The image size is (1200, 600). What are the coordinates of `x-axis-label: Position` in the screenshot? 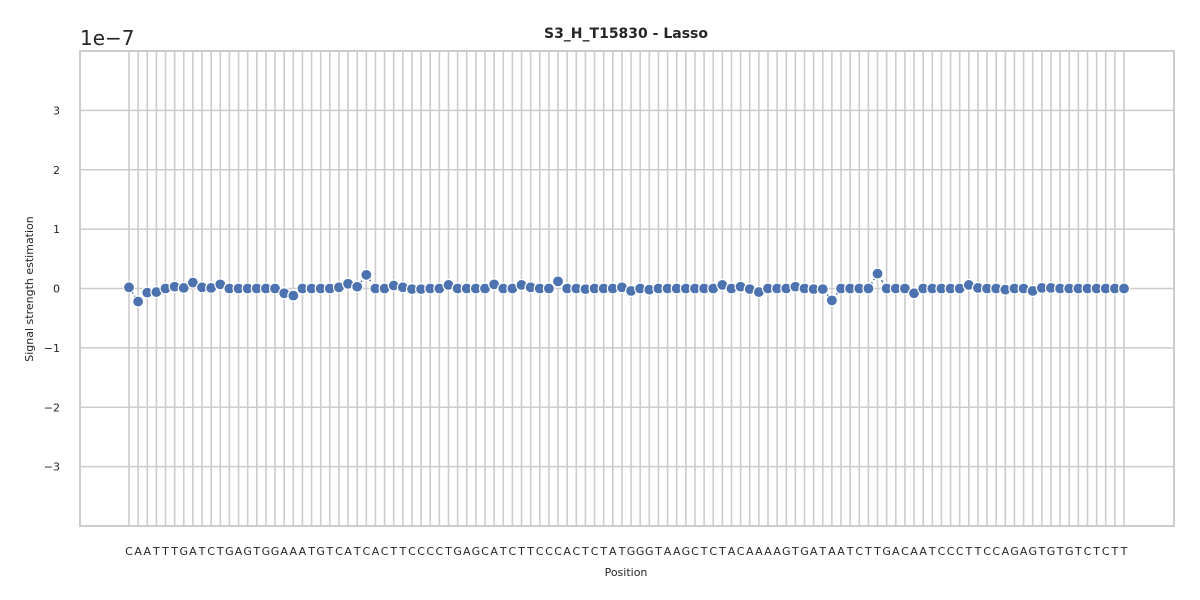 It's located at (626, 572).